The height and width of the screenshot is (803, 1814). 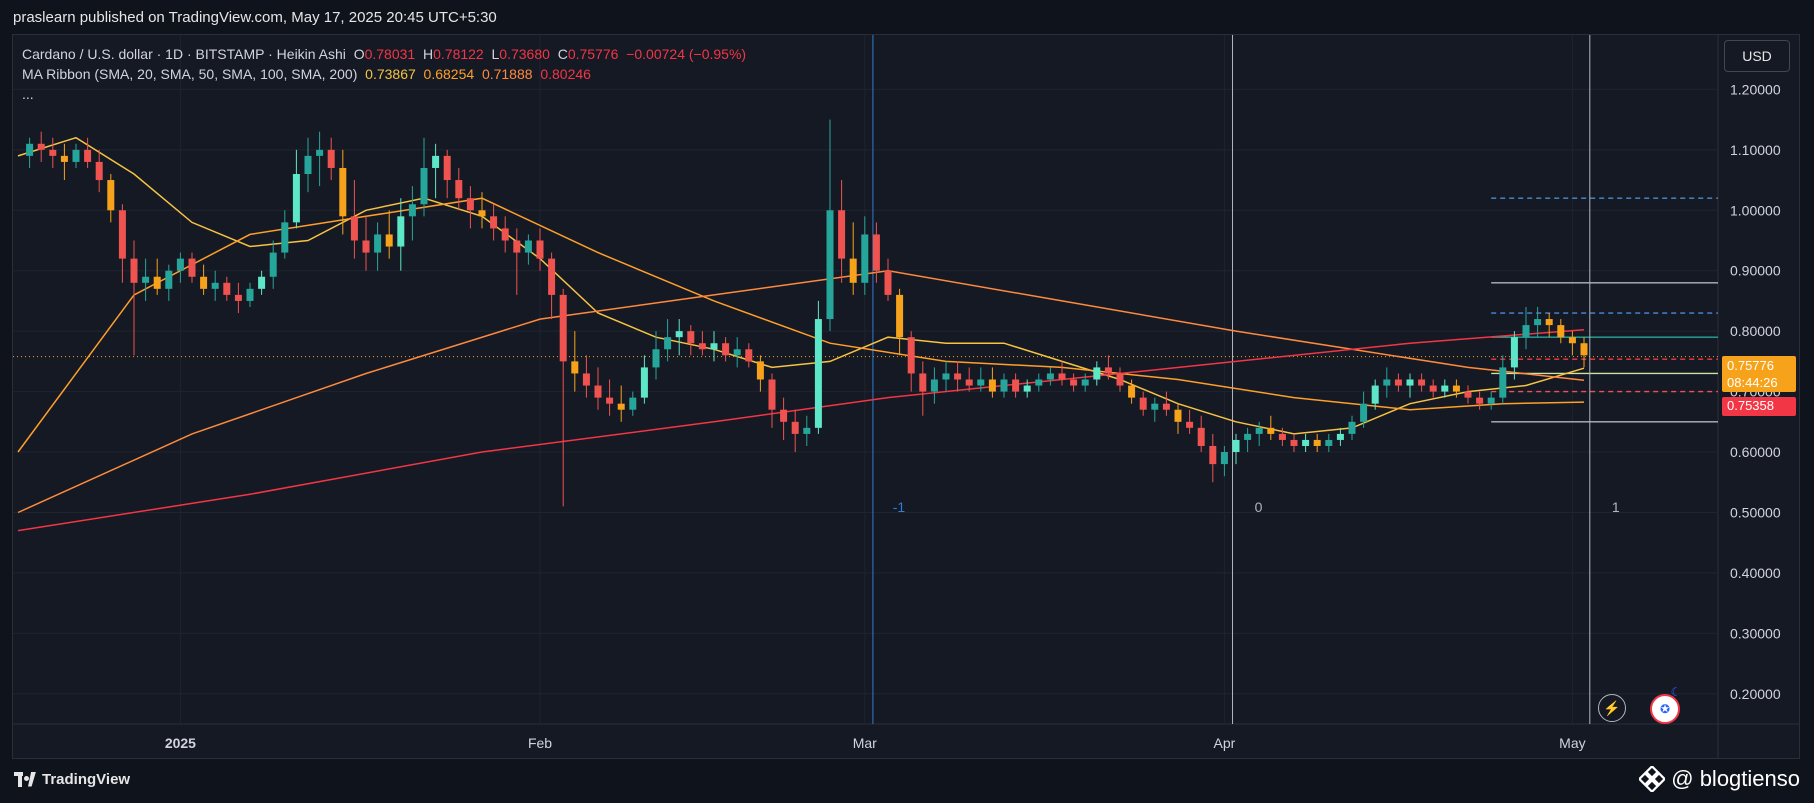 What do you see at coordinates (1755, 210) in the screenshot?
I see `y-tick-label: 1.00000` at bounding box center [1755, 210].